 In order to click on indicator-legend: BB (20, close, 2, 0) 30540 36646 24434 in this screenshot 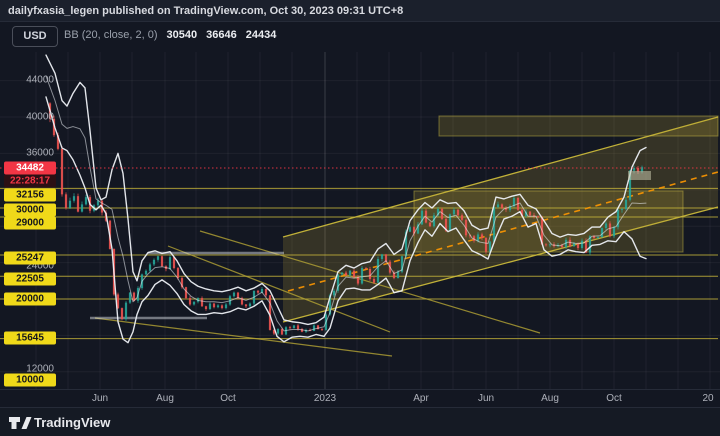, I will do `click(170, 35)`.